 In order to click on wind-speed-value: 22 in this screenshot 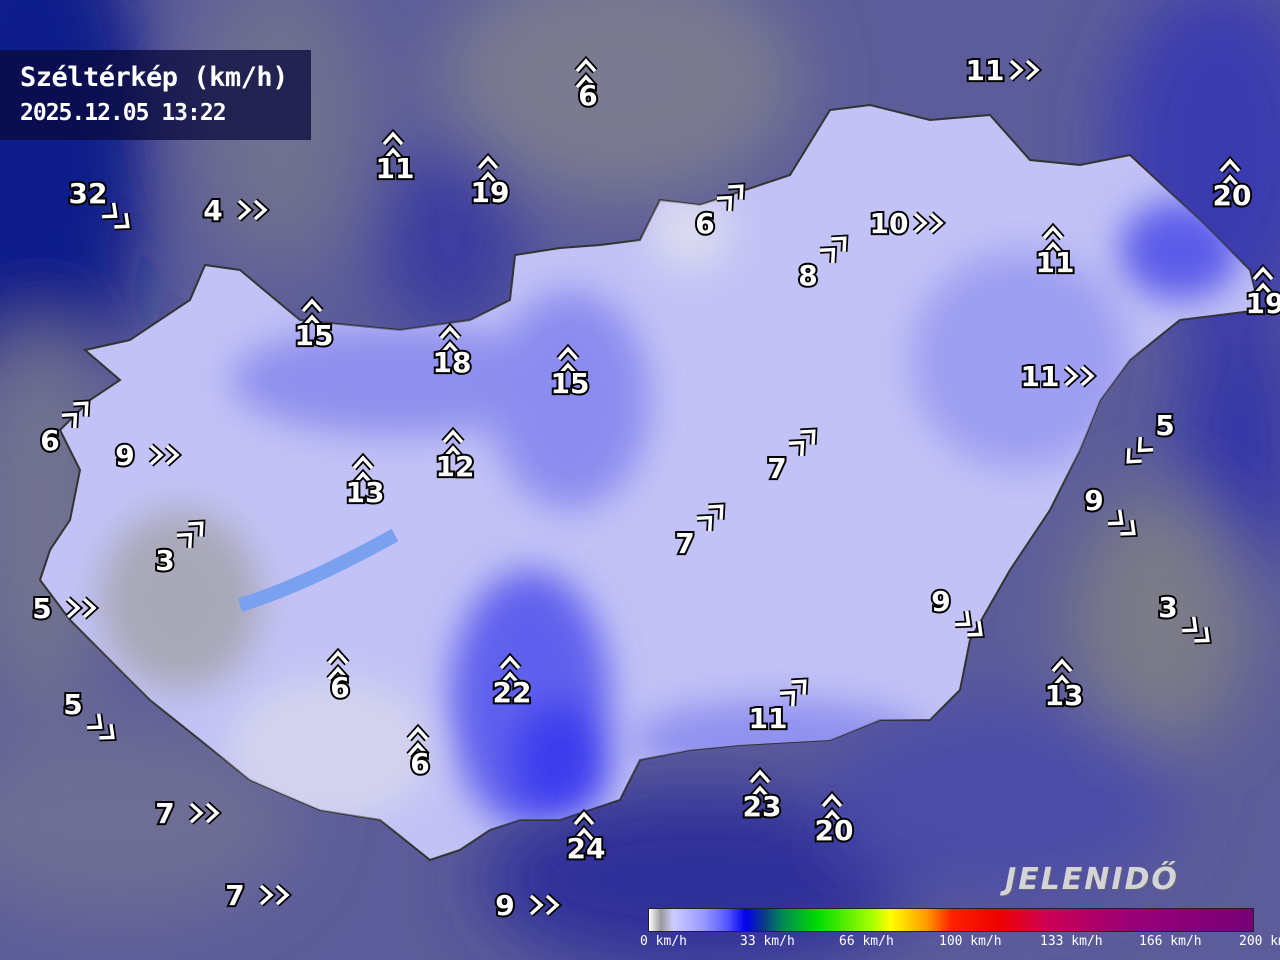, I will do `click(512, 692)`.